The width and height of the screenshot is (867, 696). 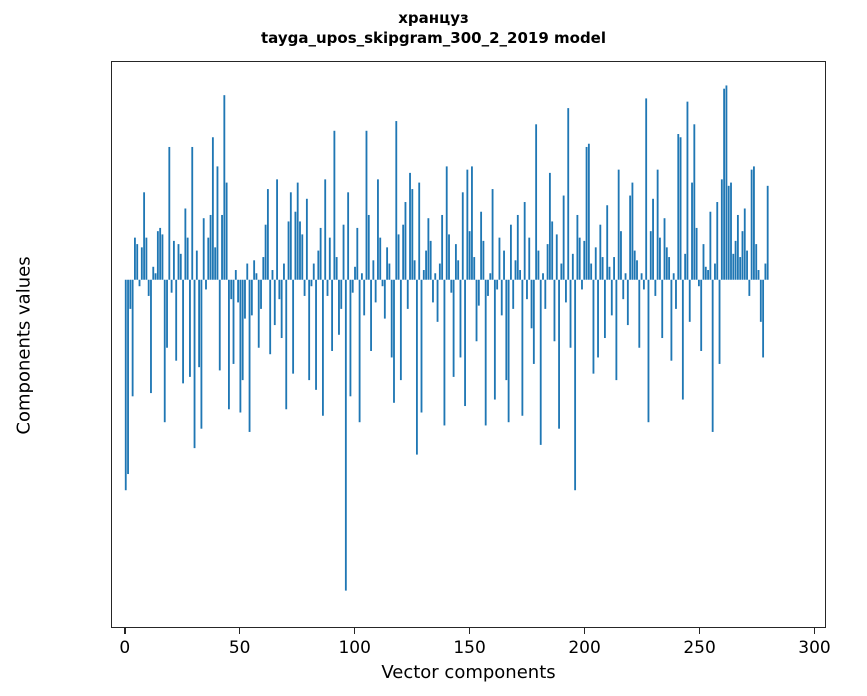 I want to click on chart-title-line-2: tayga_upos_skipgram_300_2_2019 model, so click(x=433, y=38).